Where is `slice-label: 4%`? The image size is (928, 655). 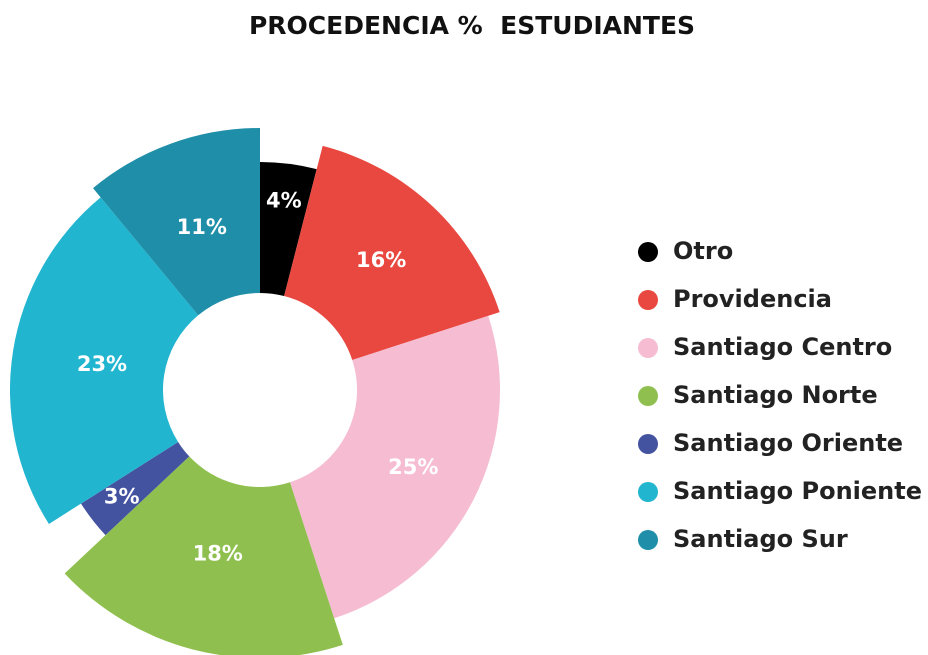
slice-label: 4% is located at coordinates (284, 200).